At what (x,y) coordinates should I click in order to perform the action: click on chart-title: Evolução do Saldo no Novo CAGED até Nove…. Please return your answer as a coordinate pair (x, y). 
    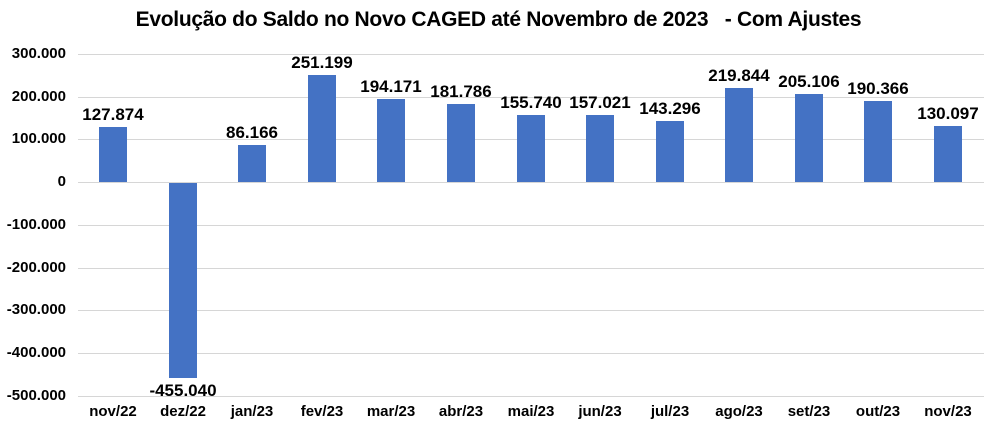
    Looking at the image, I should click on (498, 19).